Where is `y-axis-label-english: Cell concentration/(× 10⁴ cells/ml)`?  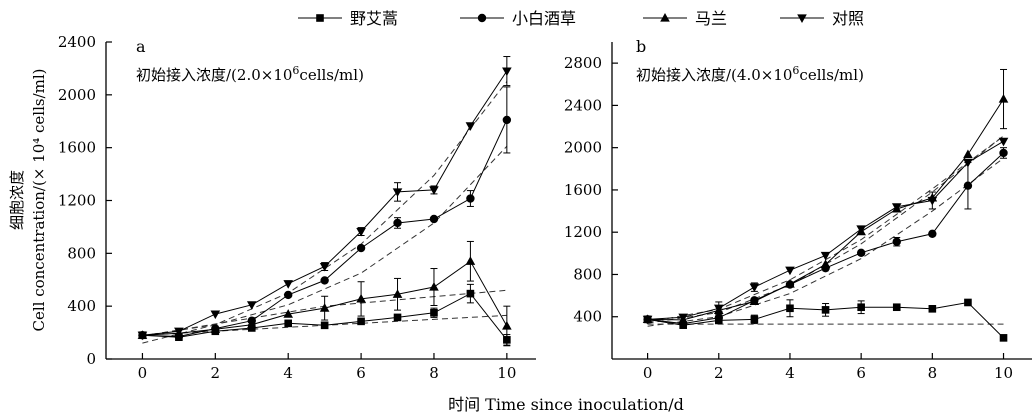
y-axis-label-english: Cell concentration/(× 10⁴ cells/ml) is located at coordinates (39, 199).